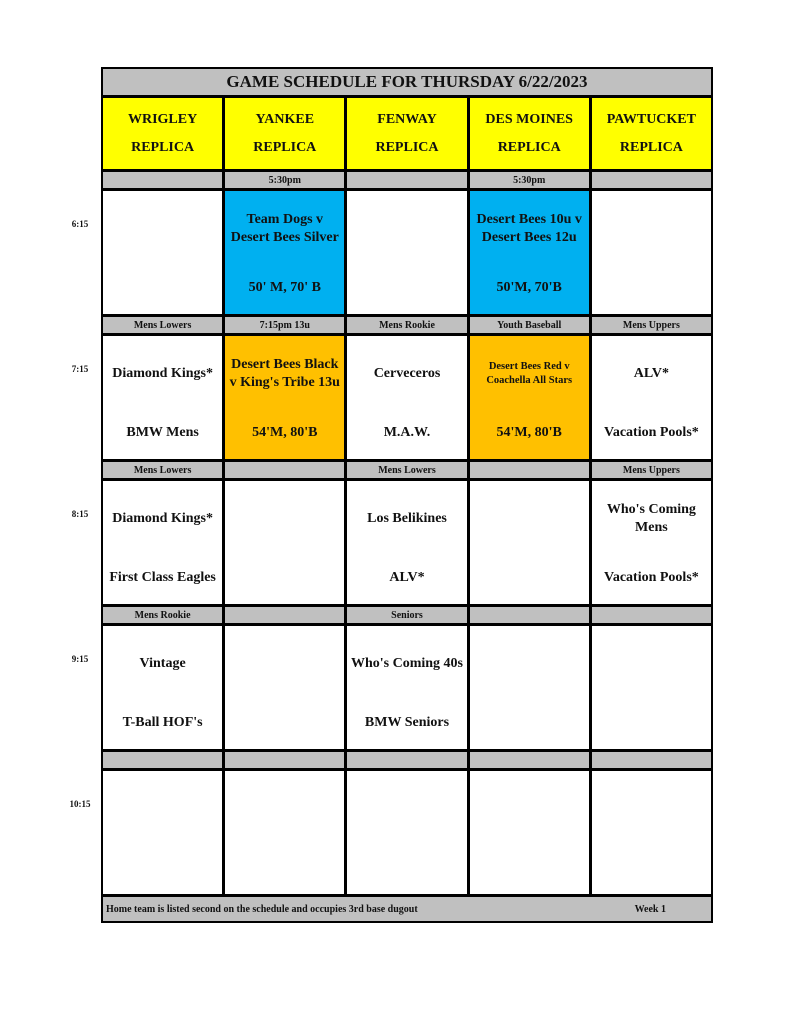  Describe the element at coordinates (529, 119) in the screenshot. I see `field-name: DES MOINES` at that location.